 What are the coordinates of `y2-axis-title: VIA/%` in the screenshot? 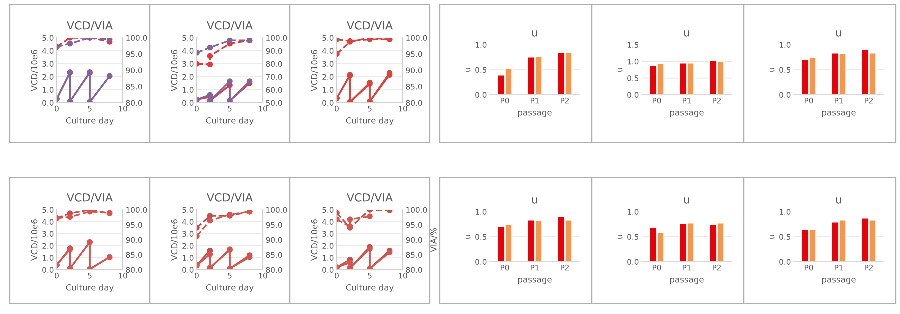 It's located at (434, 240).